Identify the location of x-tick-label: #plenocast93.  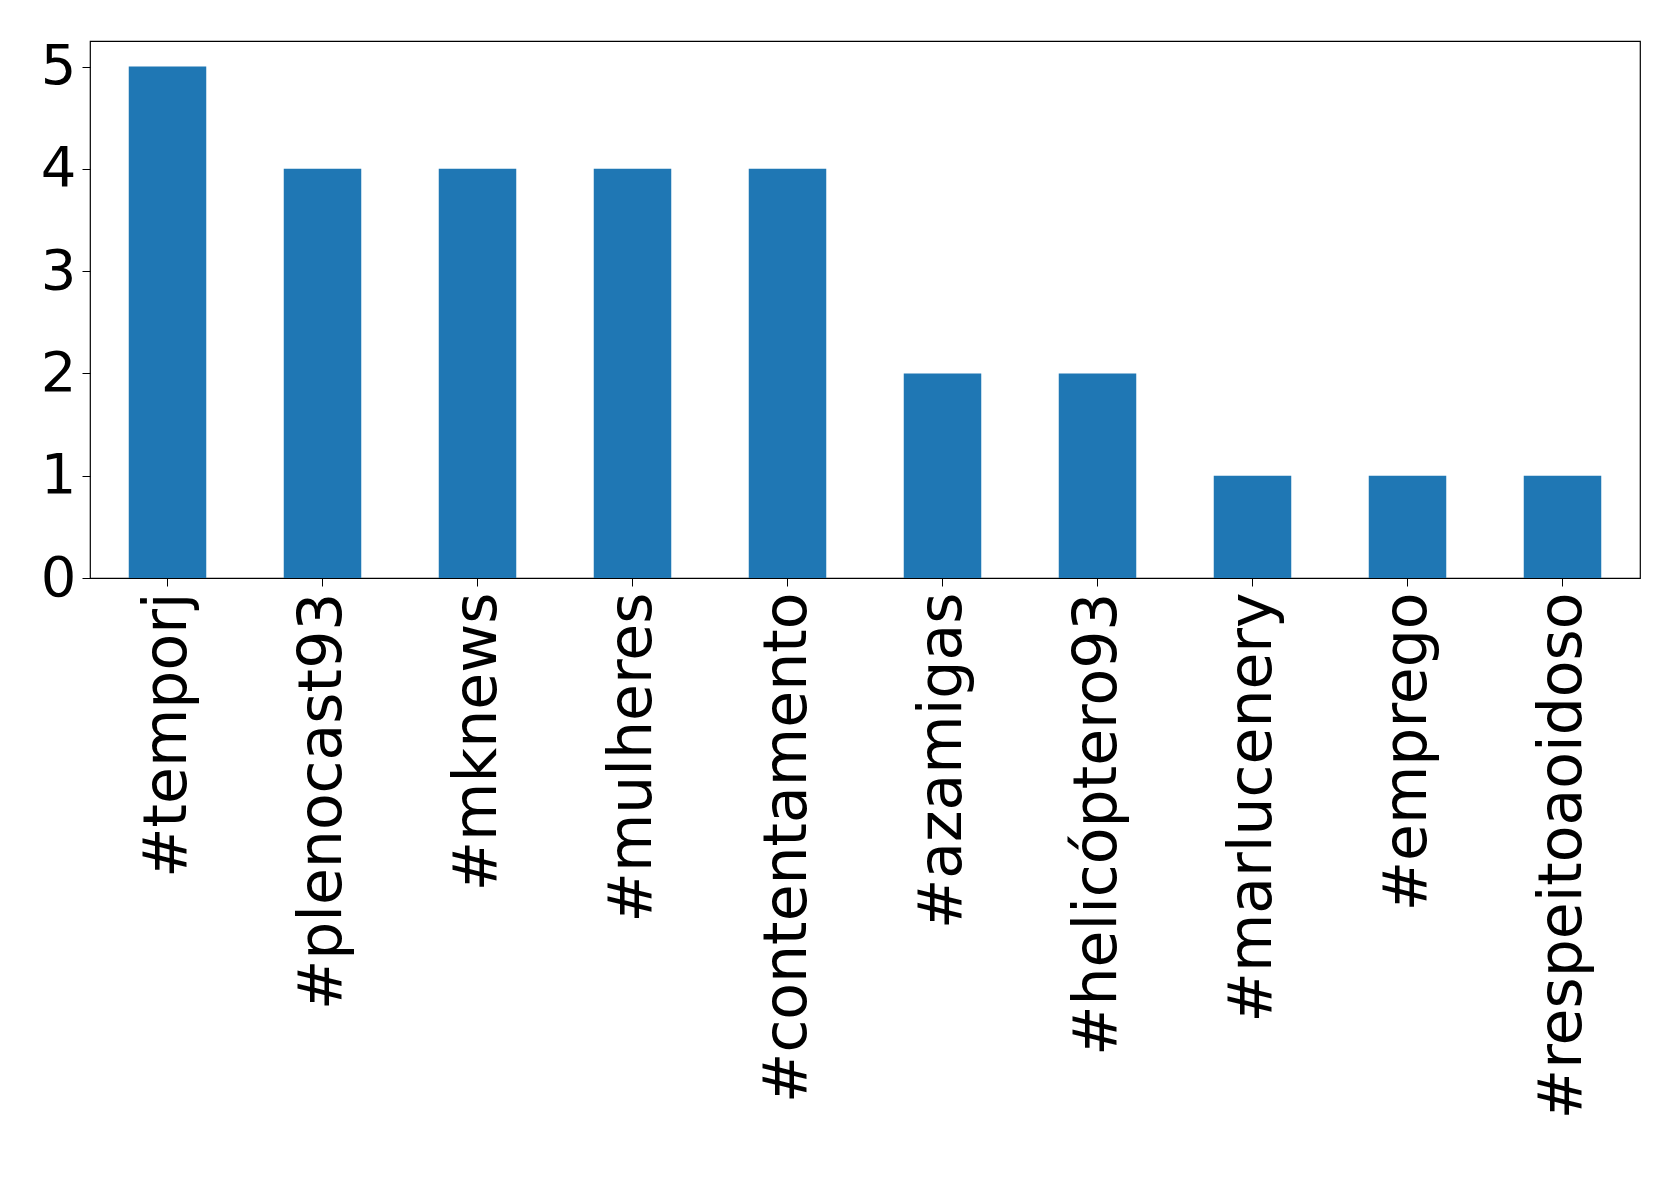
(319, 801).